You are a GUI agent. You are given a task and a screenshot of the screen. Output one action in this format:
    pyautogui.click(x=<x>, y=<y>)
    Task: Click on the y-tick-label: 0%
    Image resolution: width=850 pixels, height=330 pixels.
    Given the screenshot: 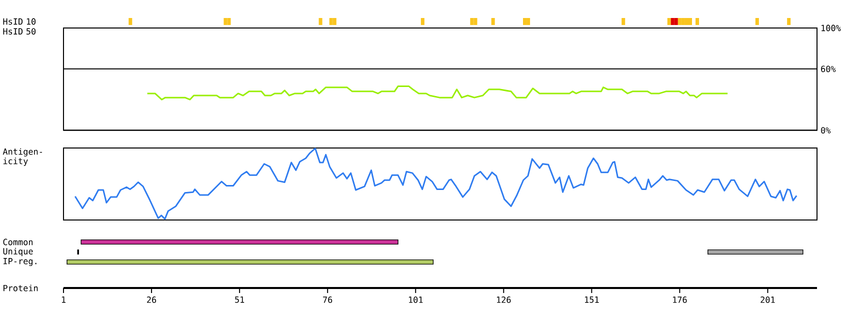 What is the action you would take?
    pyautogui.click(x=826, y=130)
    